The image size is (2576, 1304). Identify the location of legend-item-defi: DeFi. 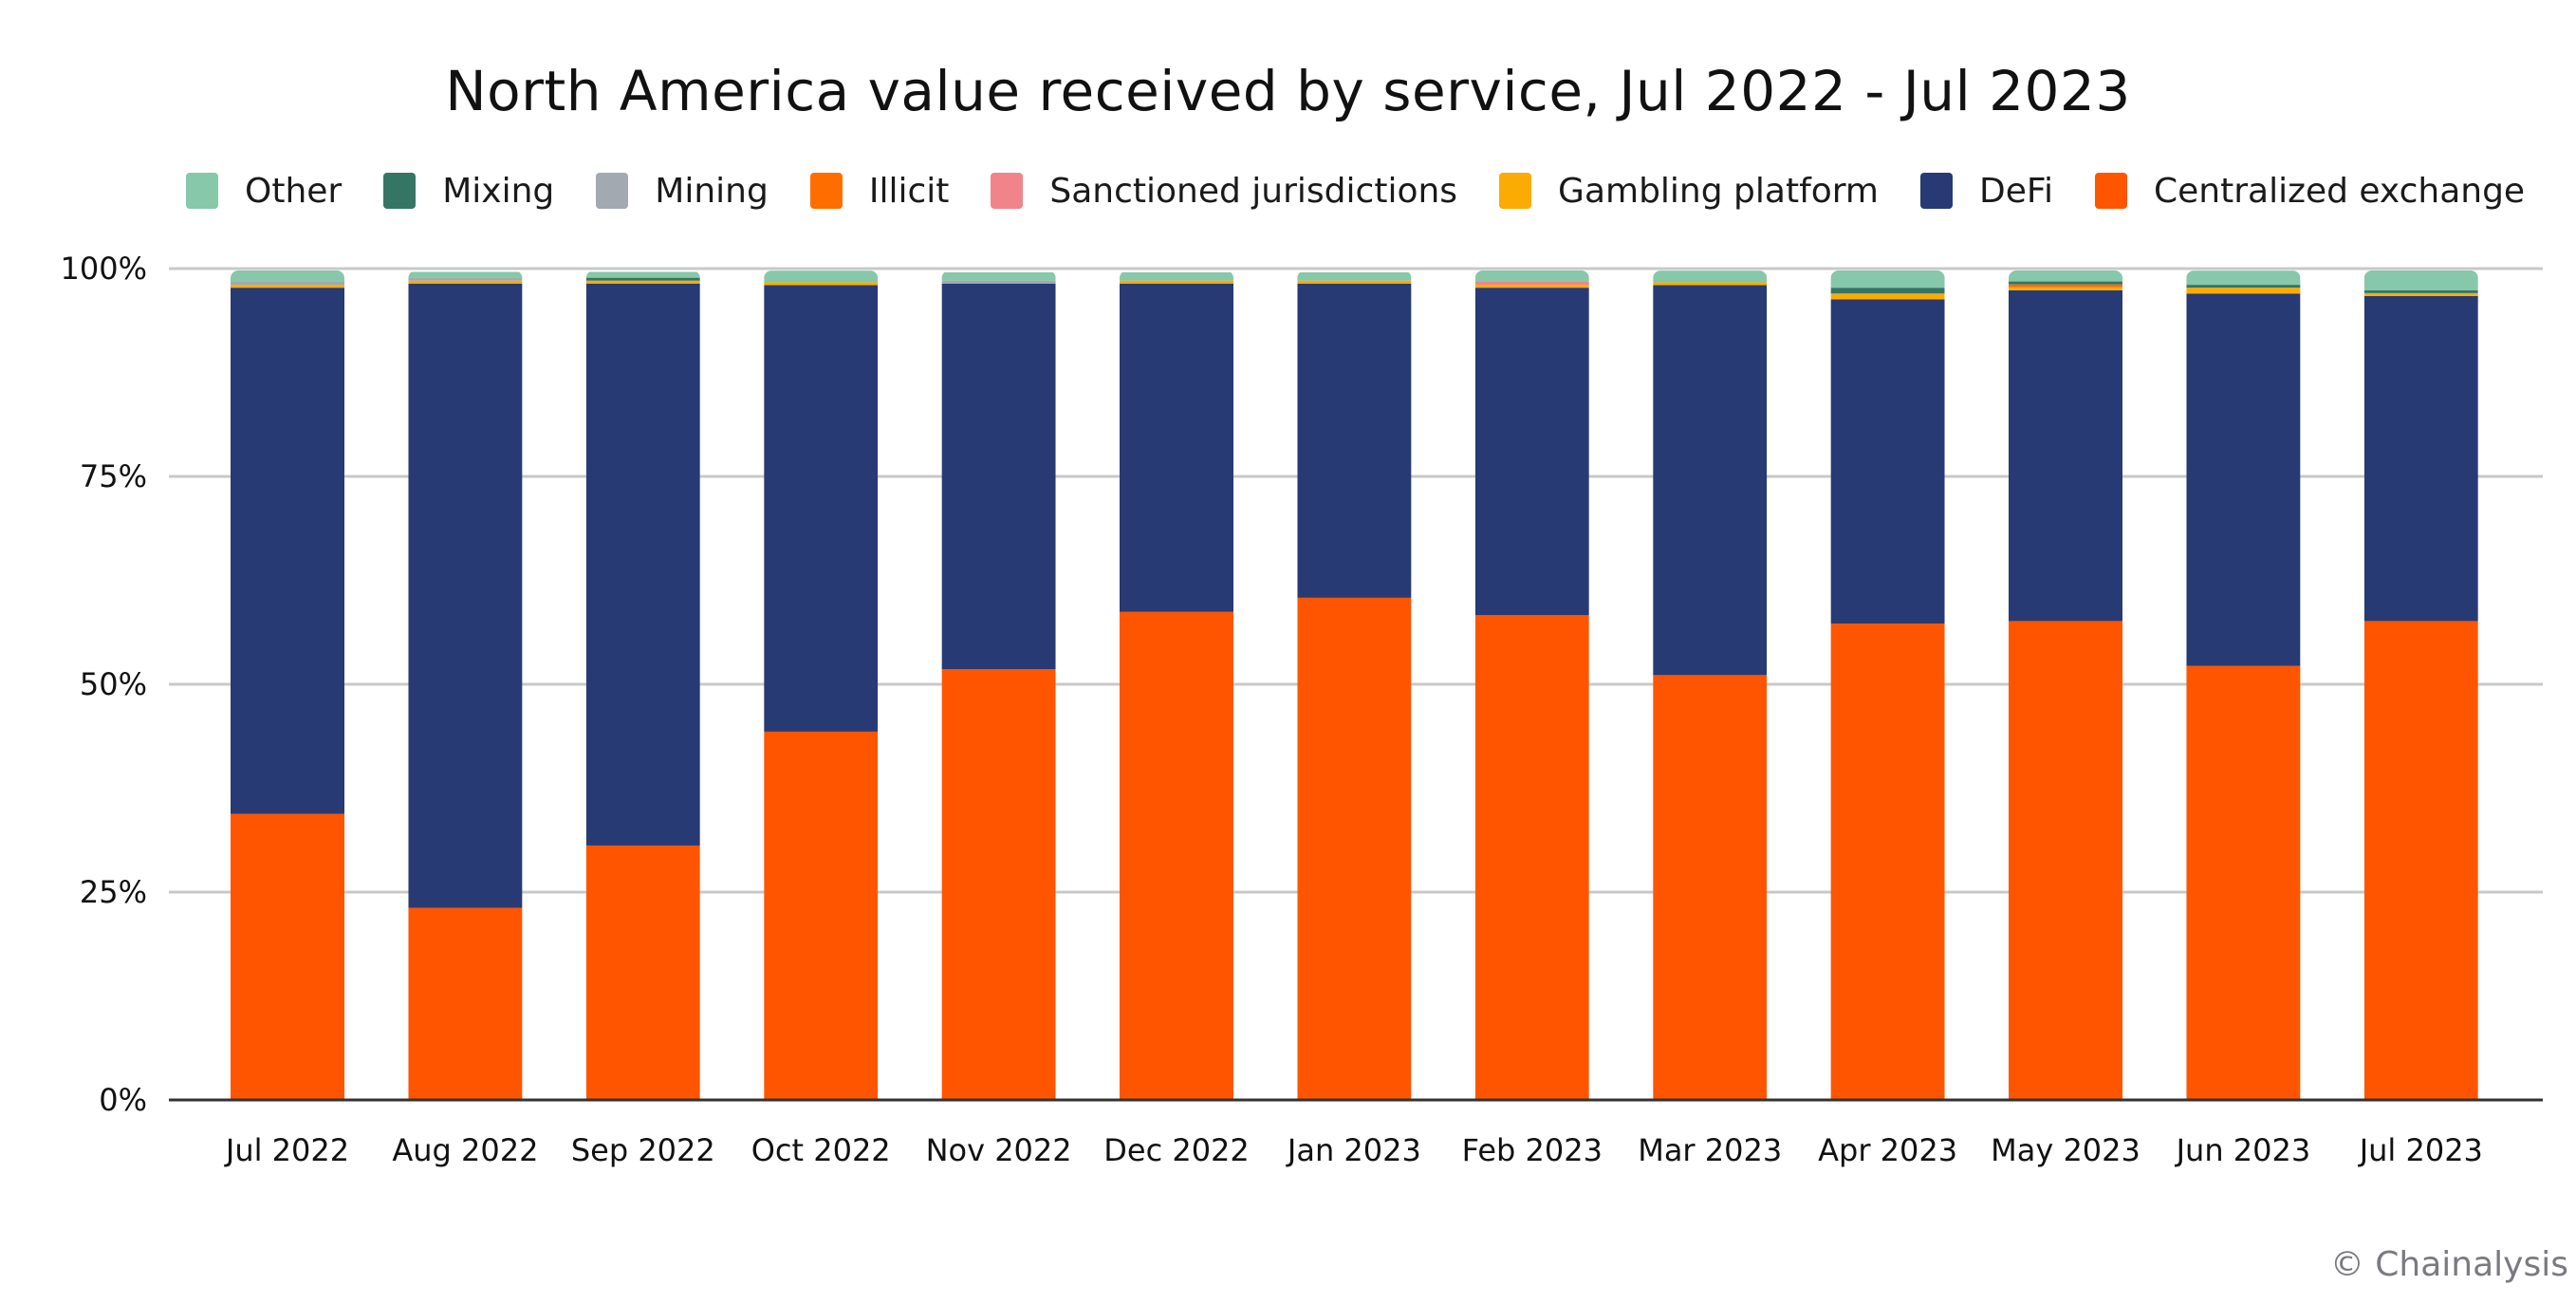
(1986, 192).